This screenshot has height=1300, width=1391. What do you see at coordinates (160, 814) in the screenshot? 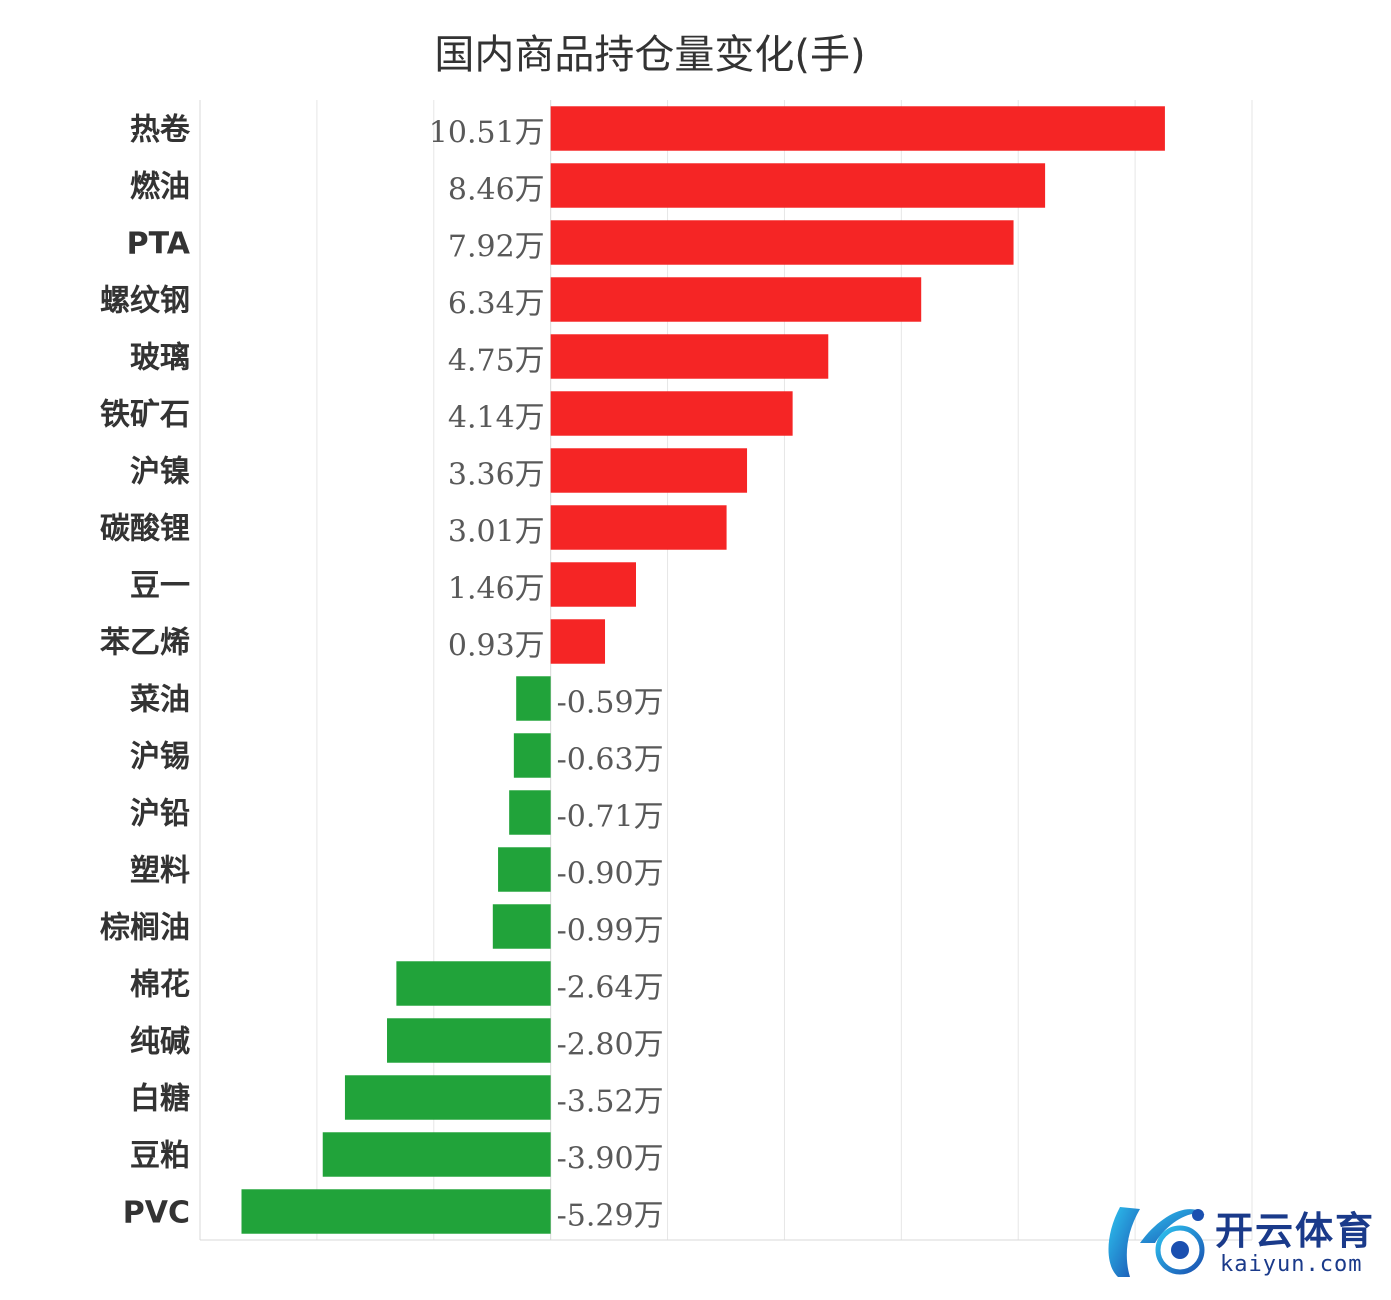
I see `category-label: 沪铅` at bounding box center [160, 814].